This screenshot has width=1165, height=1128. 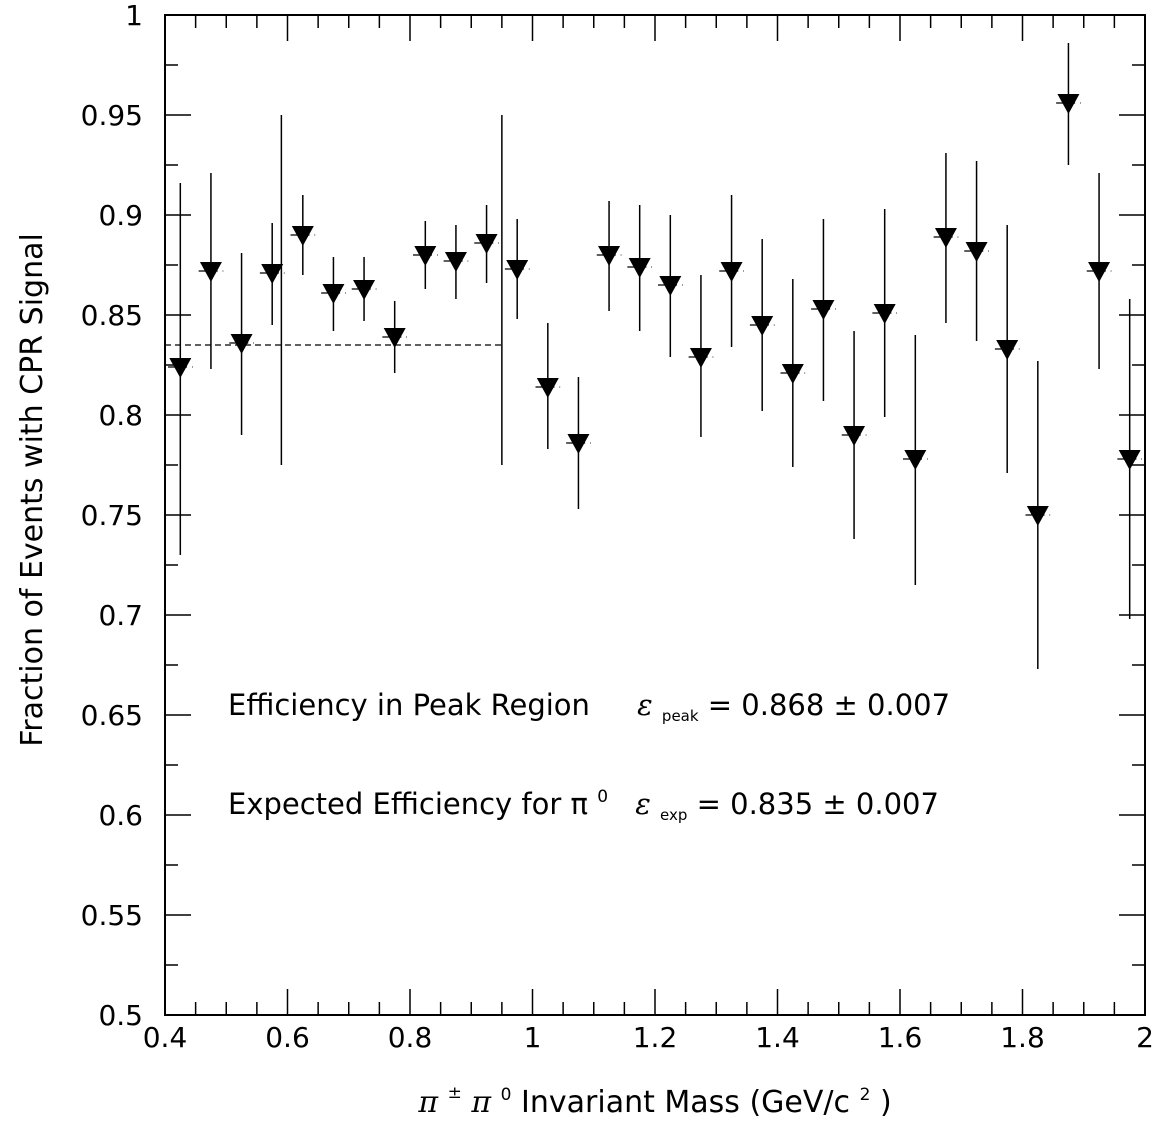 I want to click on x-title-pi: π, so click(x=428, y=1102).